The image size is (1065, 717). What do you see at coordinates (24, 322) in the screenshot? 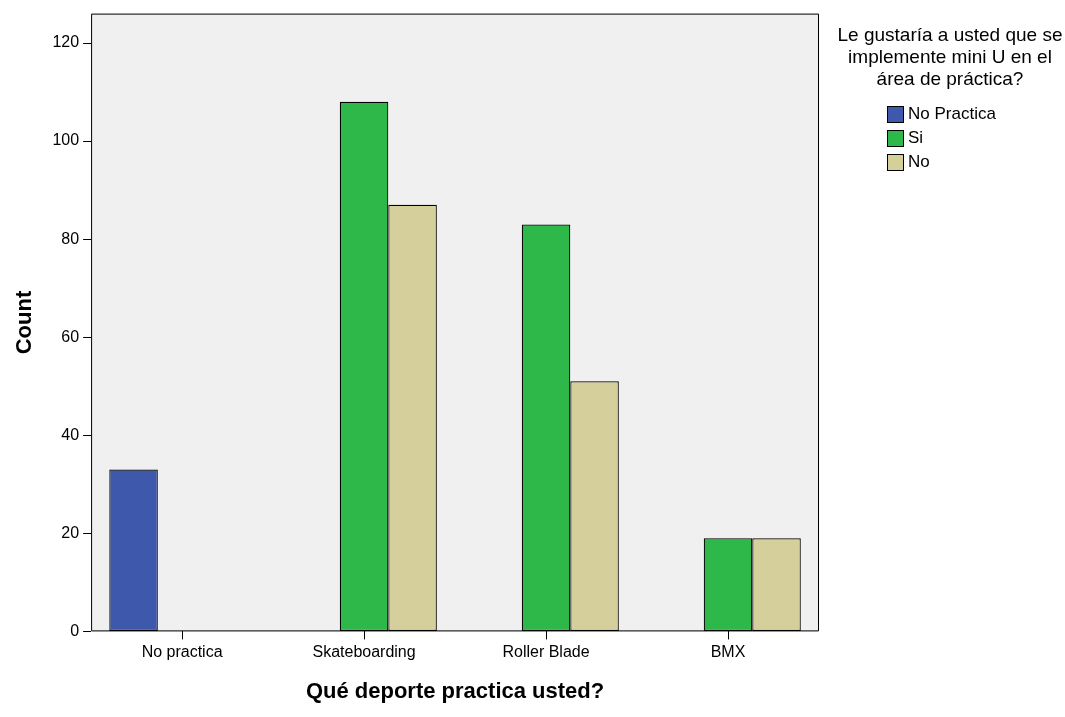
I see `y-axis-title: Count` at bounding box center [24, 322].